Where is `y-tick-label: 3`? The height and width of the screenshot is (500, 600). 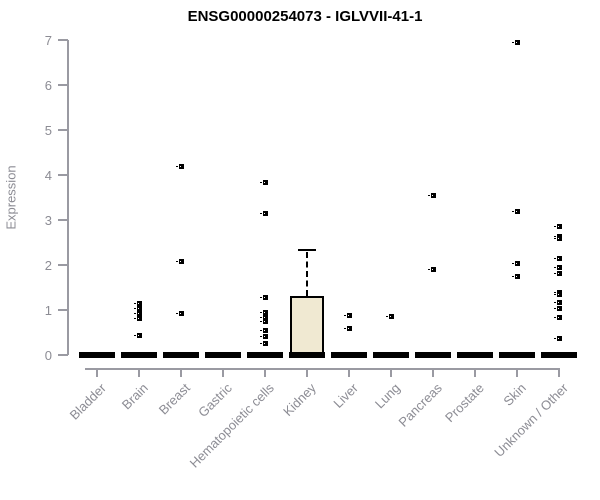 y-tick-label: 3 is located at coordinates (48, 220).